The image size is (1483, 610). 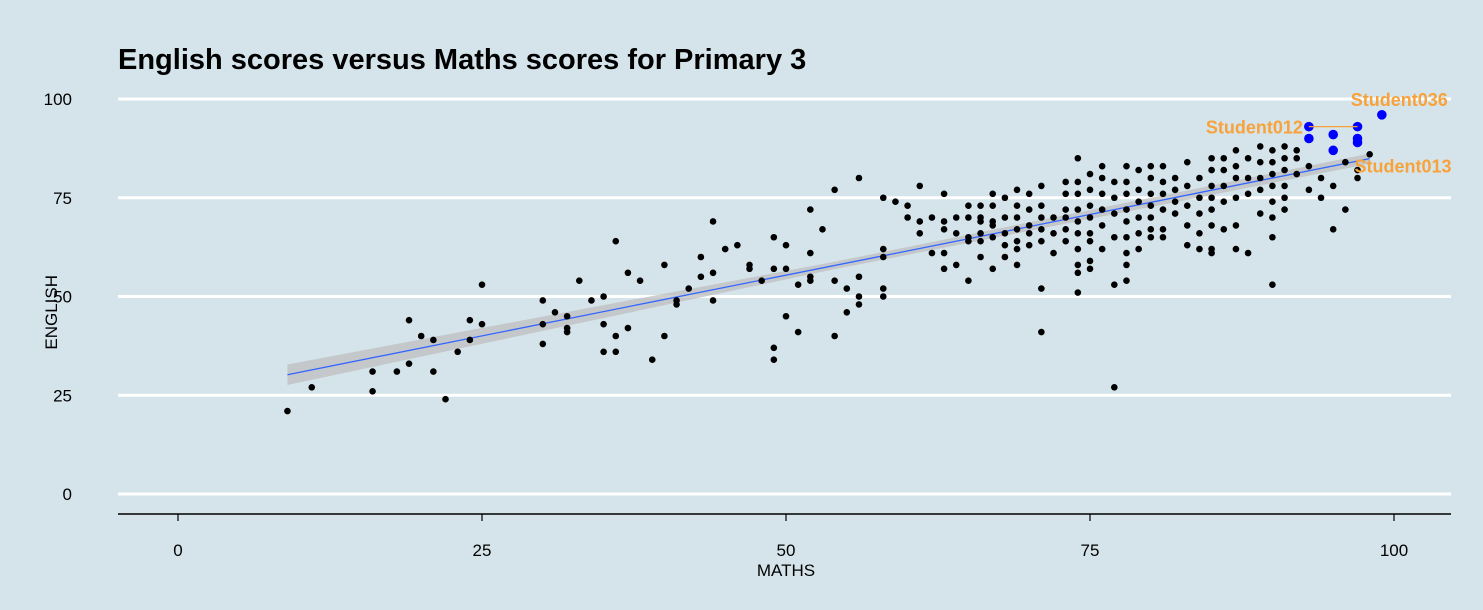 I want to click on y-tick-label: 25, so click(x=62, y=395).